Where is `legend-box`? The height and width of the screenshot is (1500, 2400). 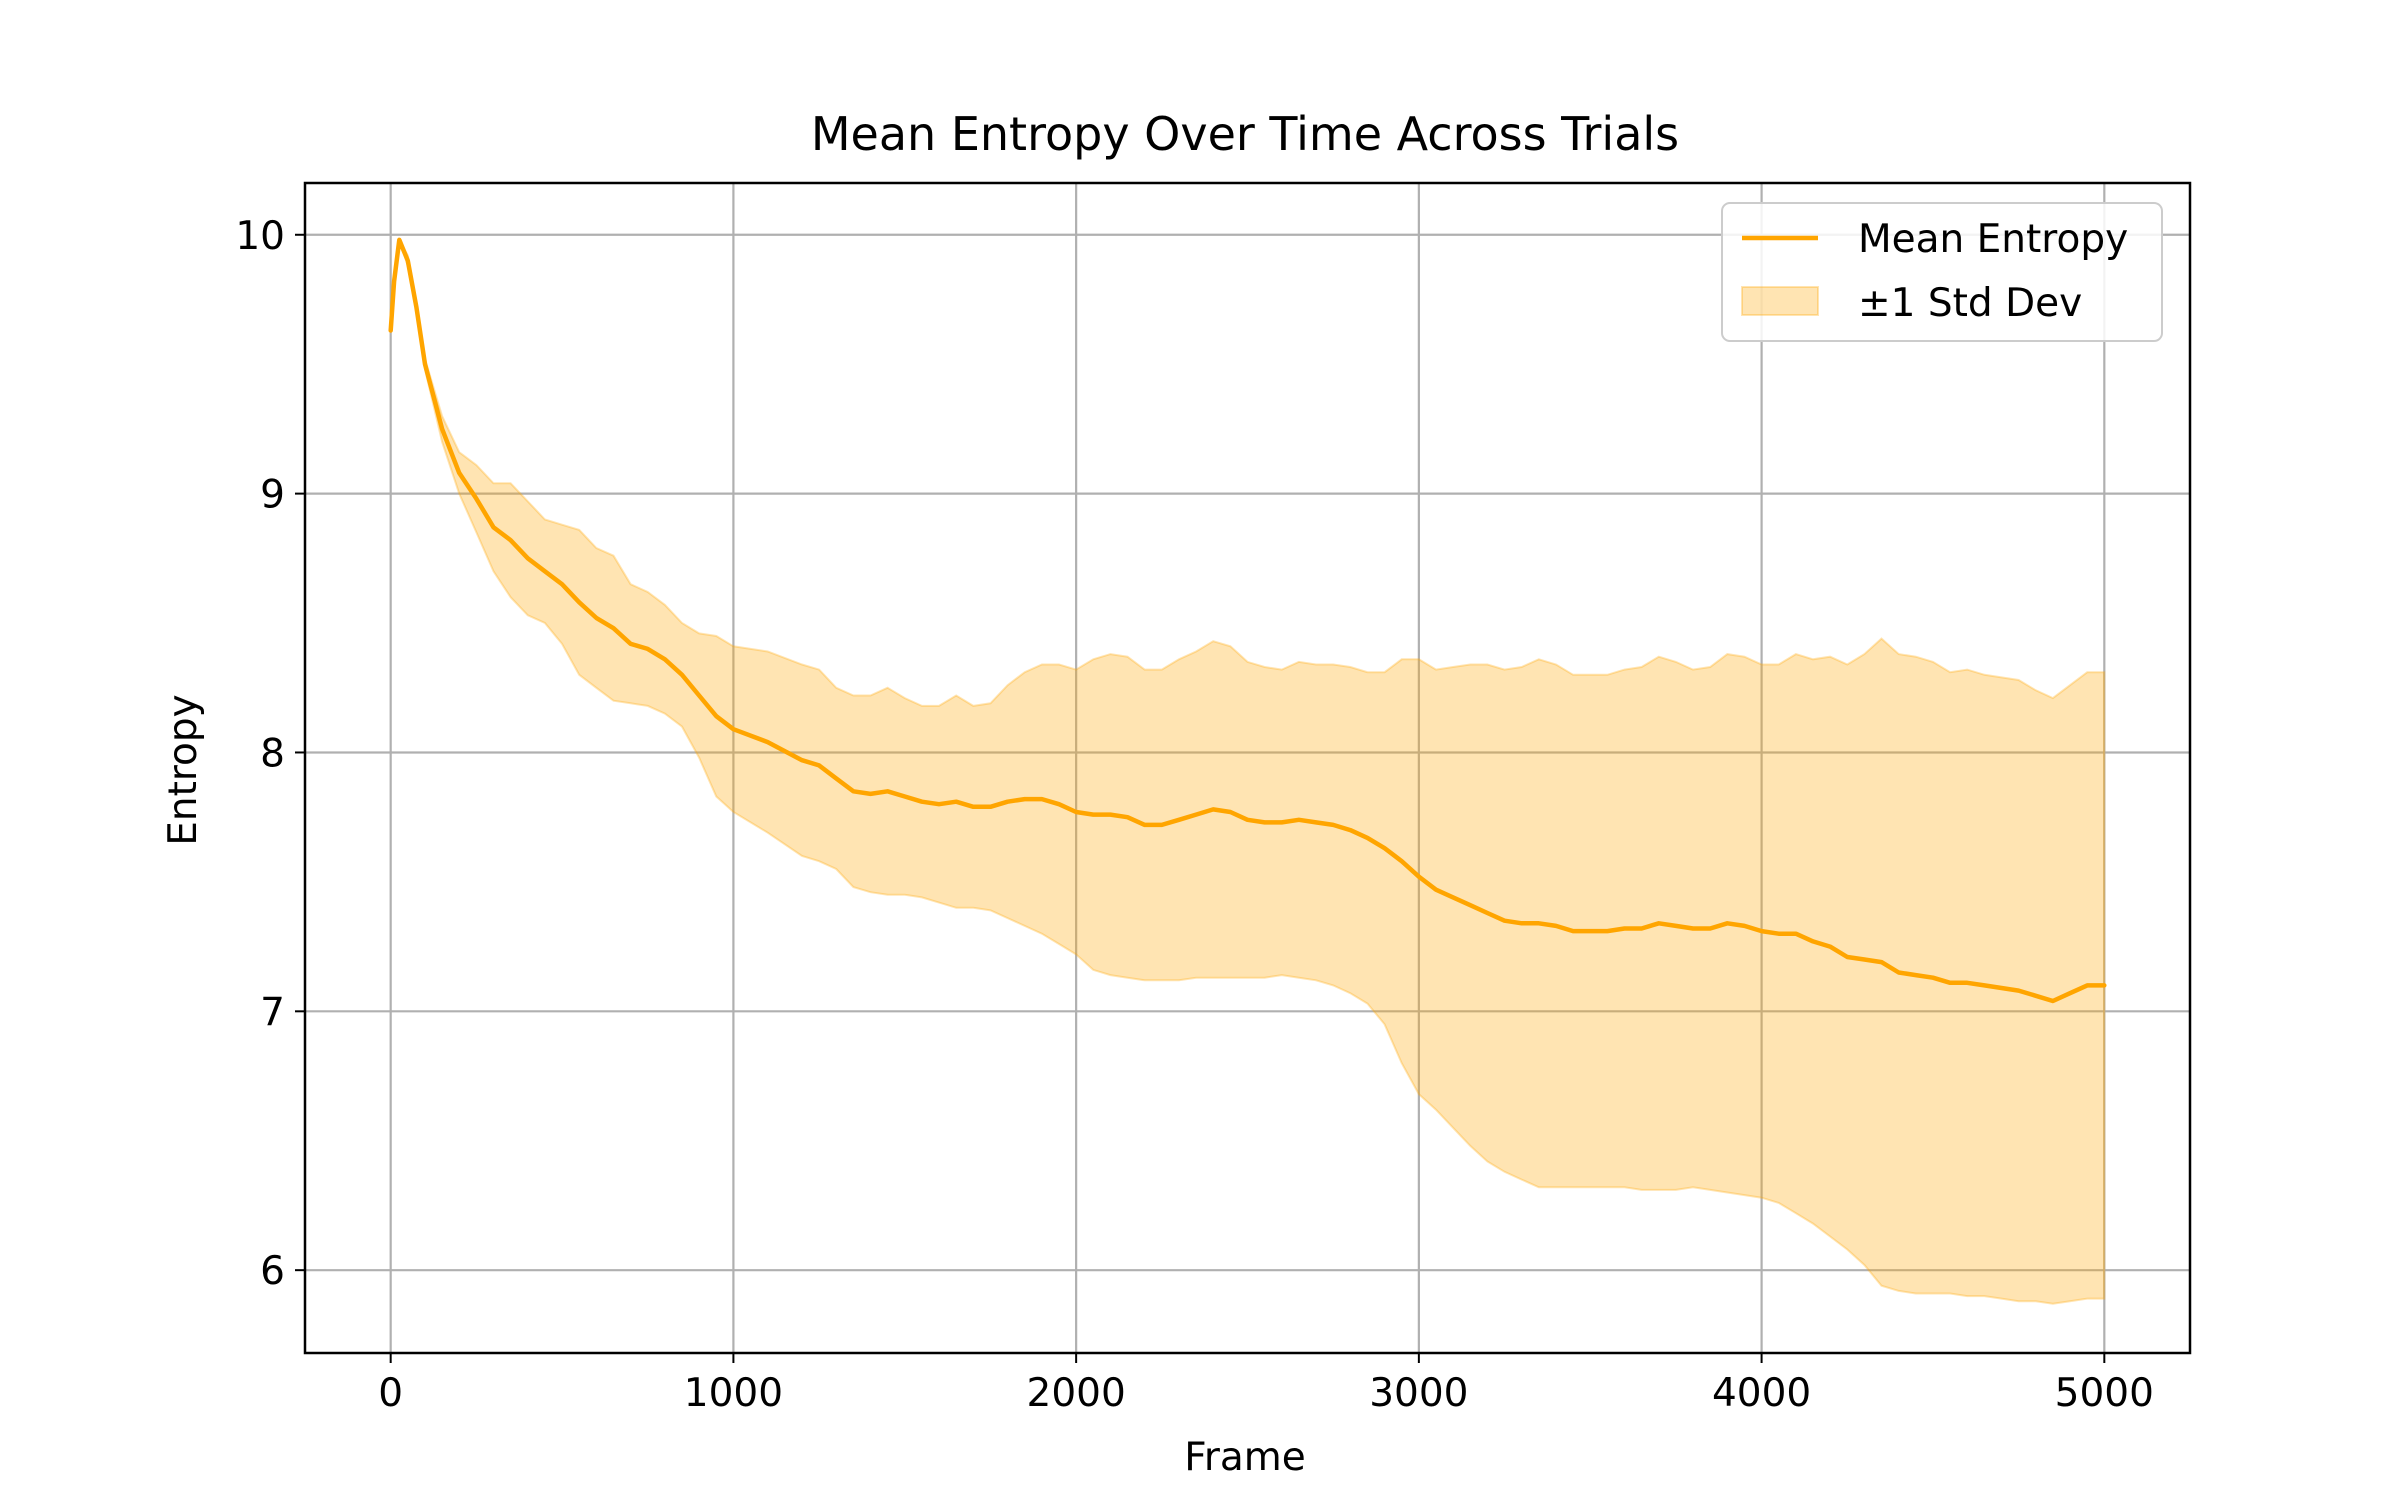
legend-box is located at coordinates (1942, 272).